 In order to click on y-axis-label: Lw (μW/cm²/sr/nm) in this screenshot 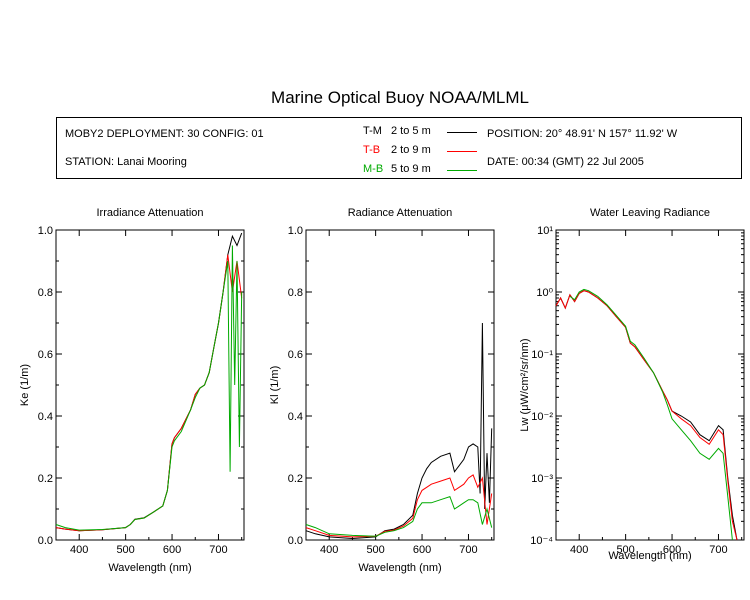, I will do `click(525, 384)`.